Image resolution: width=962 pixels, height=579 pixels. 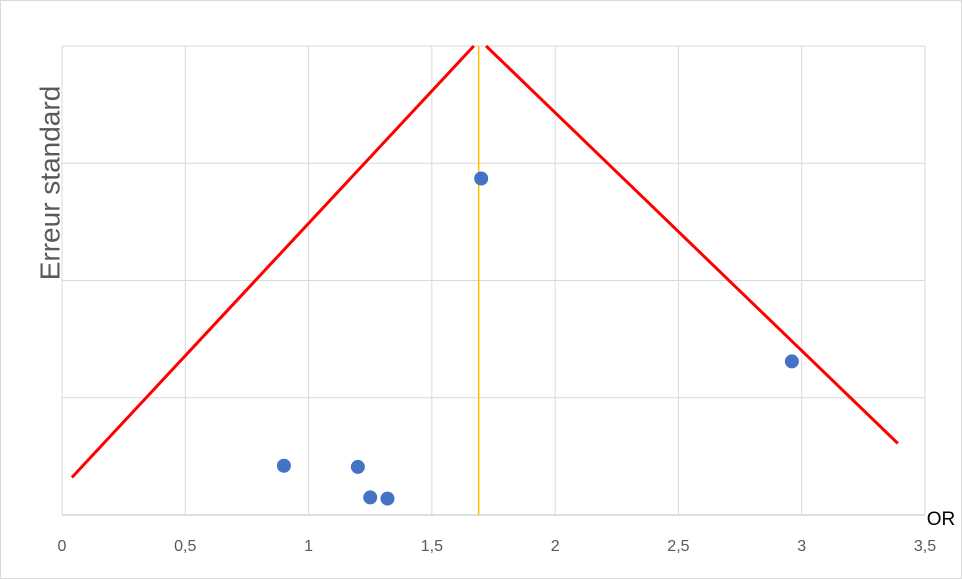 What do you see at coordinates (801, 546) in the screenshot?
I see `x-tick-label: 3` at bounding box center [801, 546].